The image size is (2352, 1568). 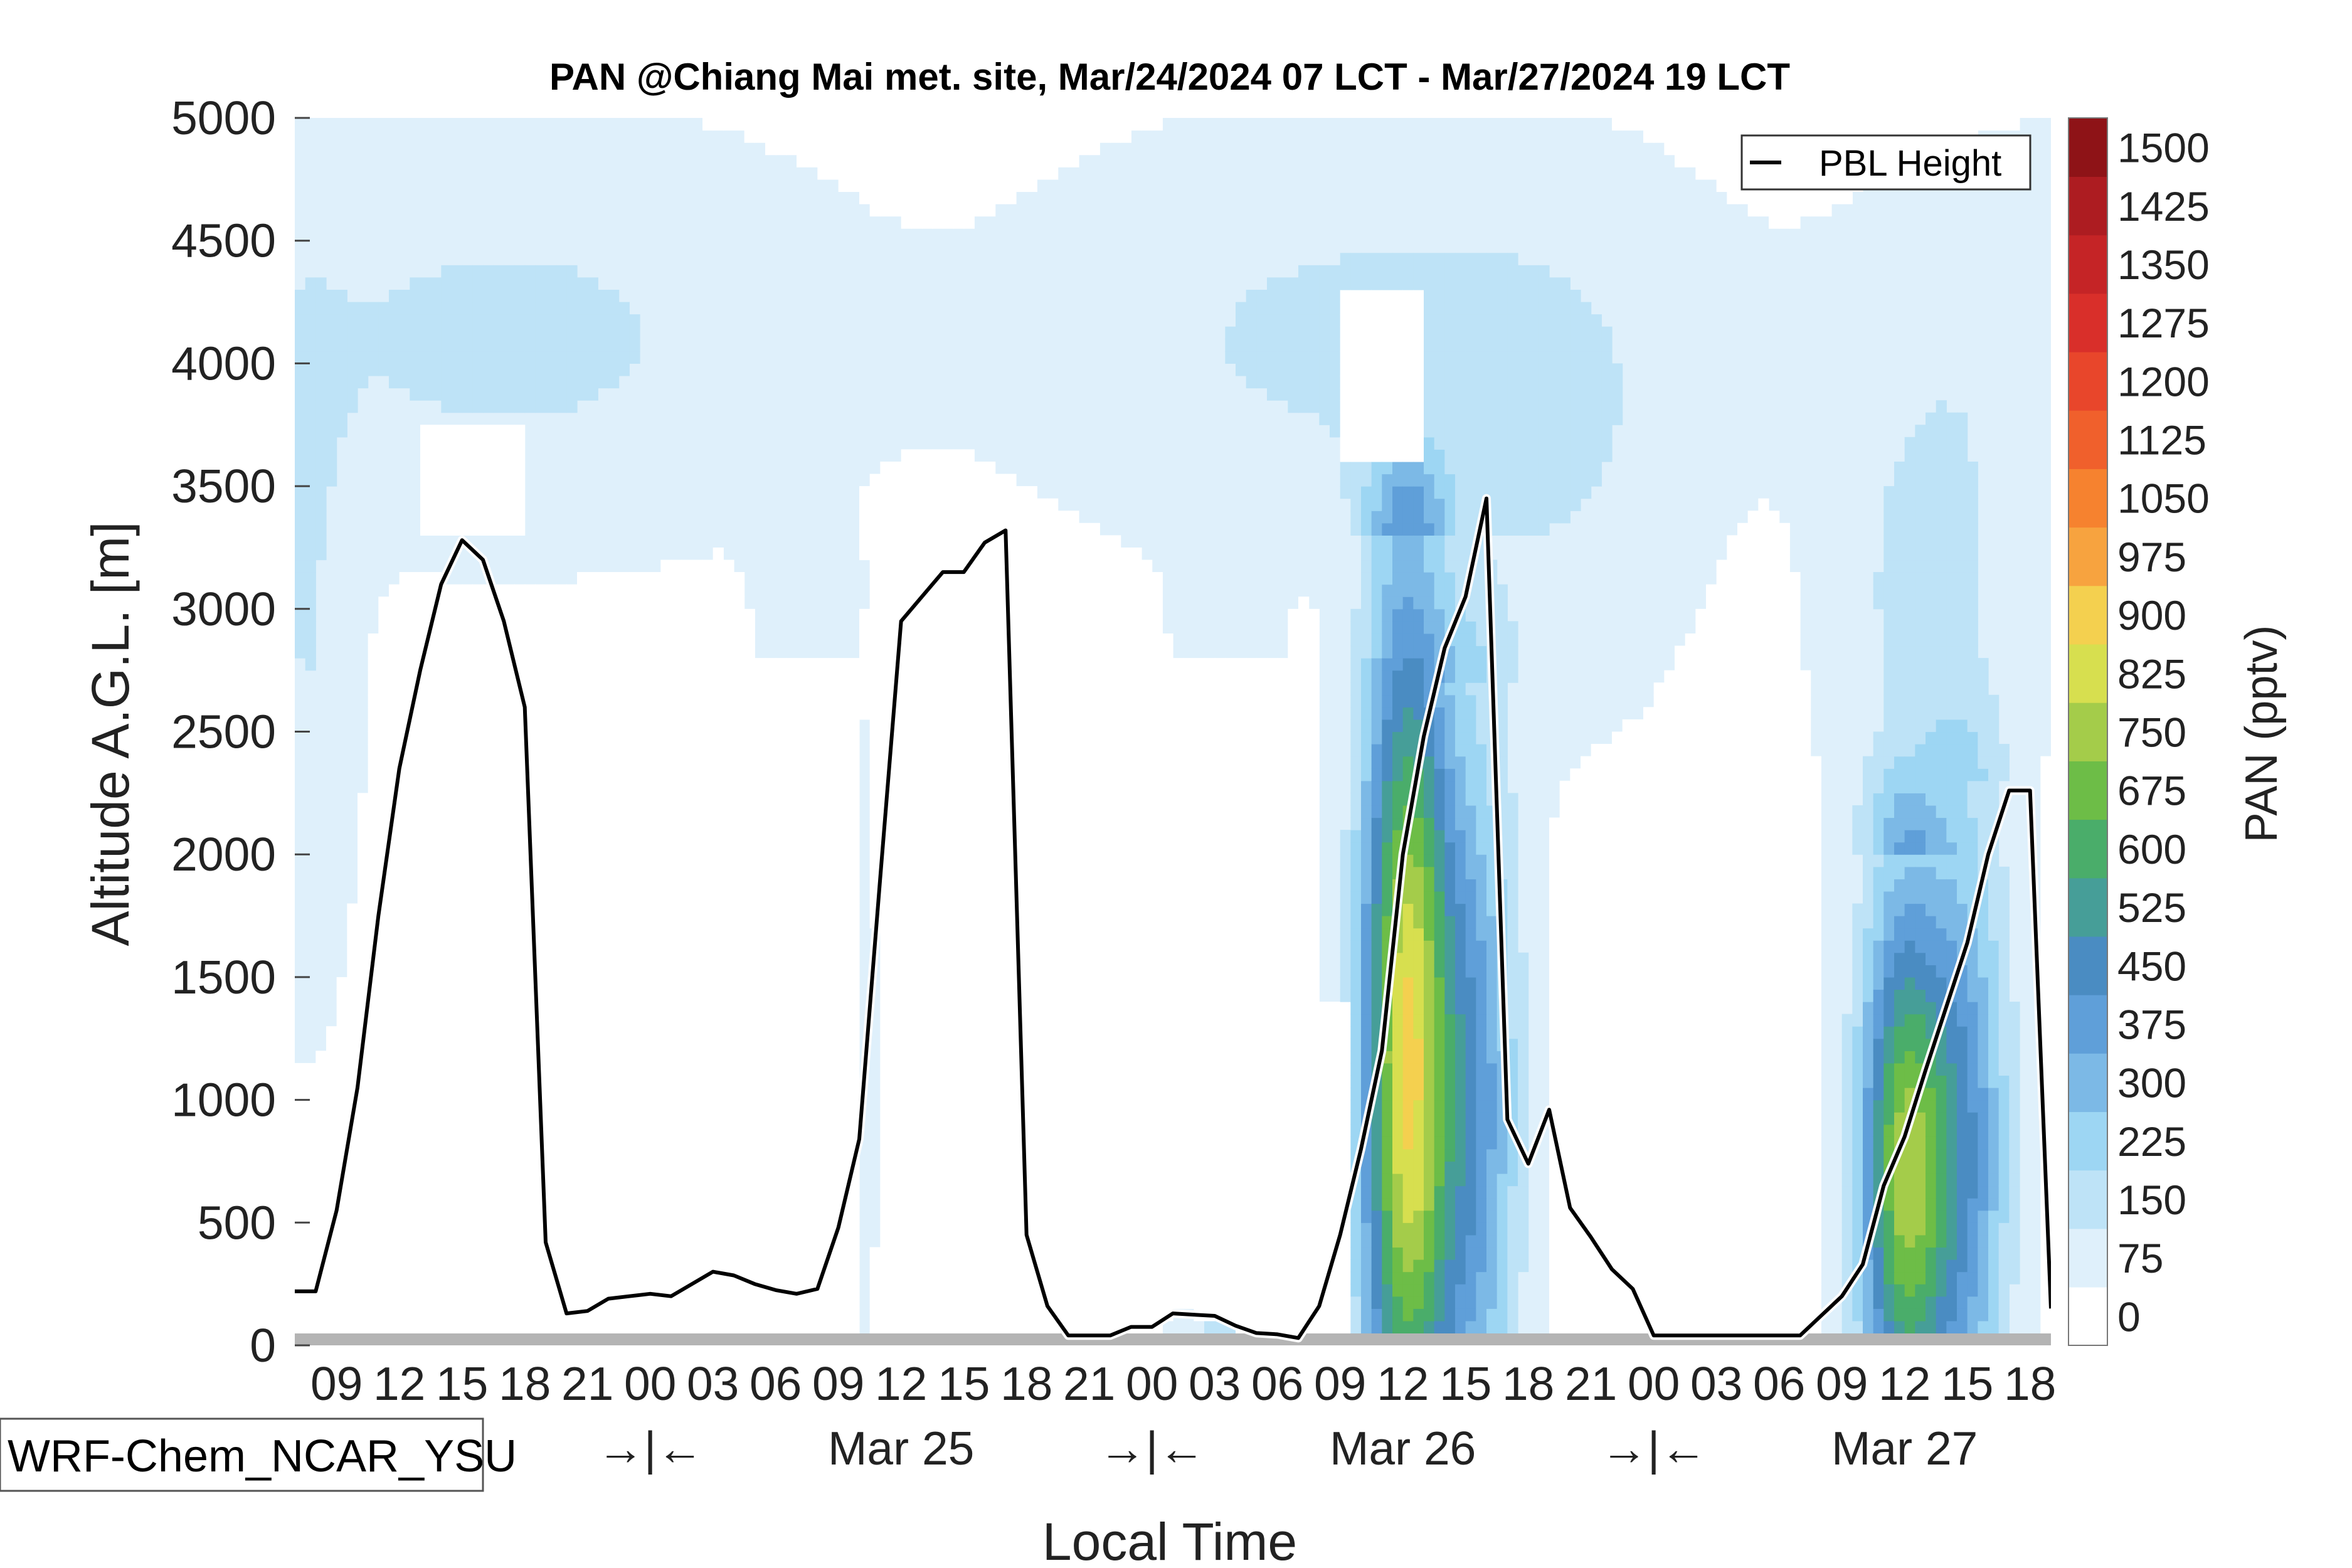 I want to click on heatmap-cell-2055, so click(x=603, y=971).